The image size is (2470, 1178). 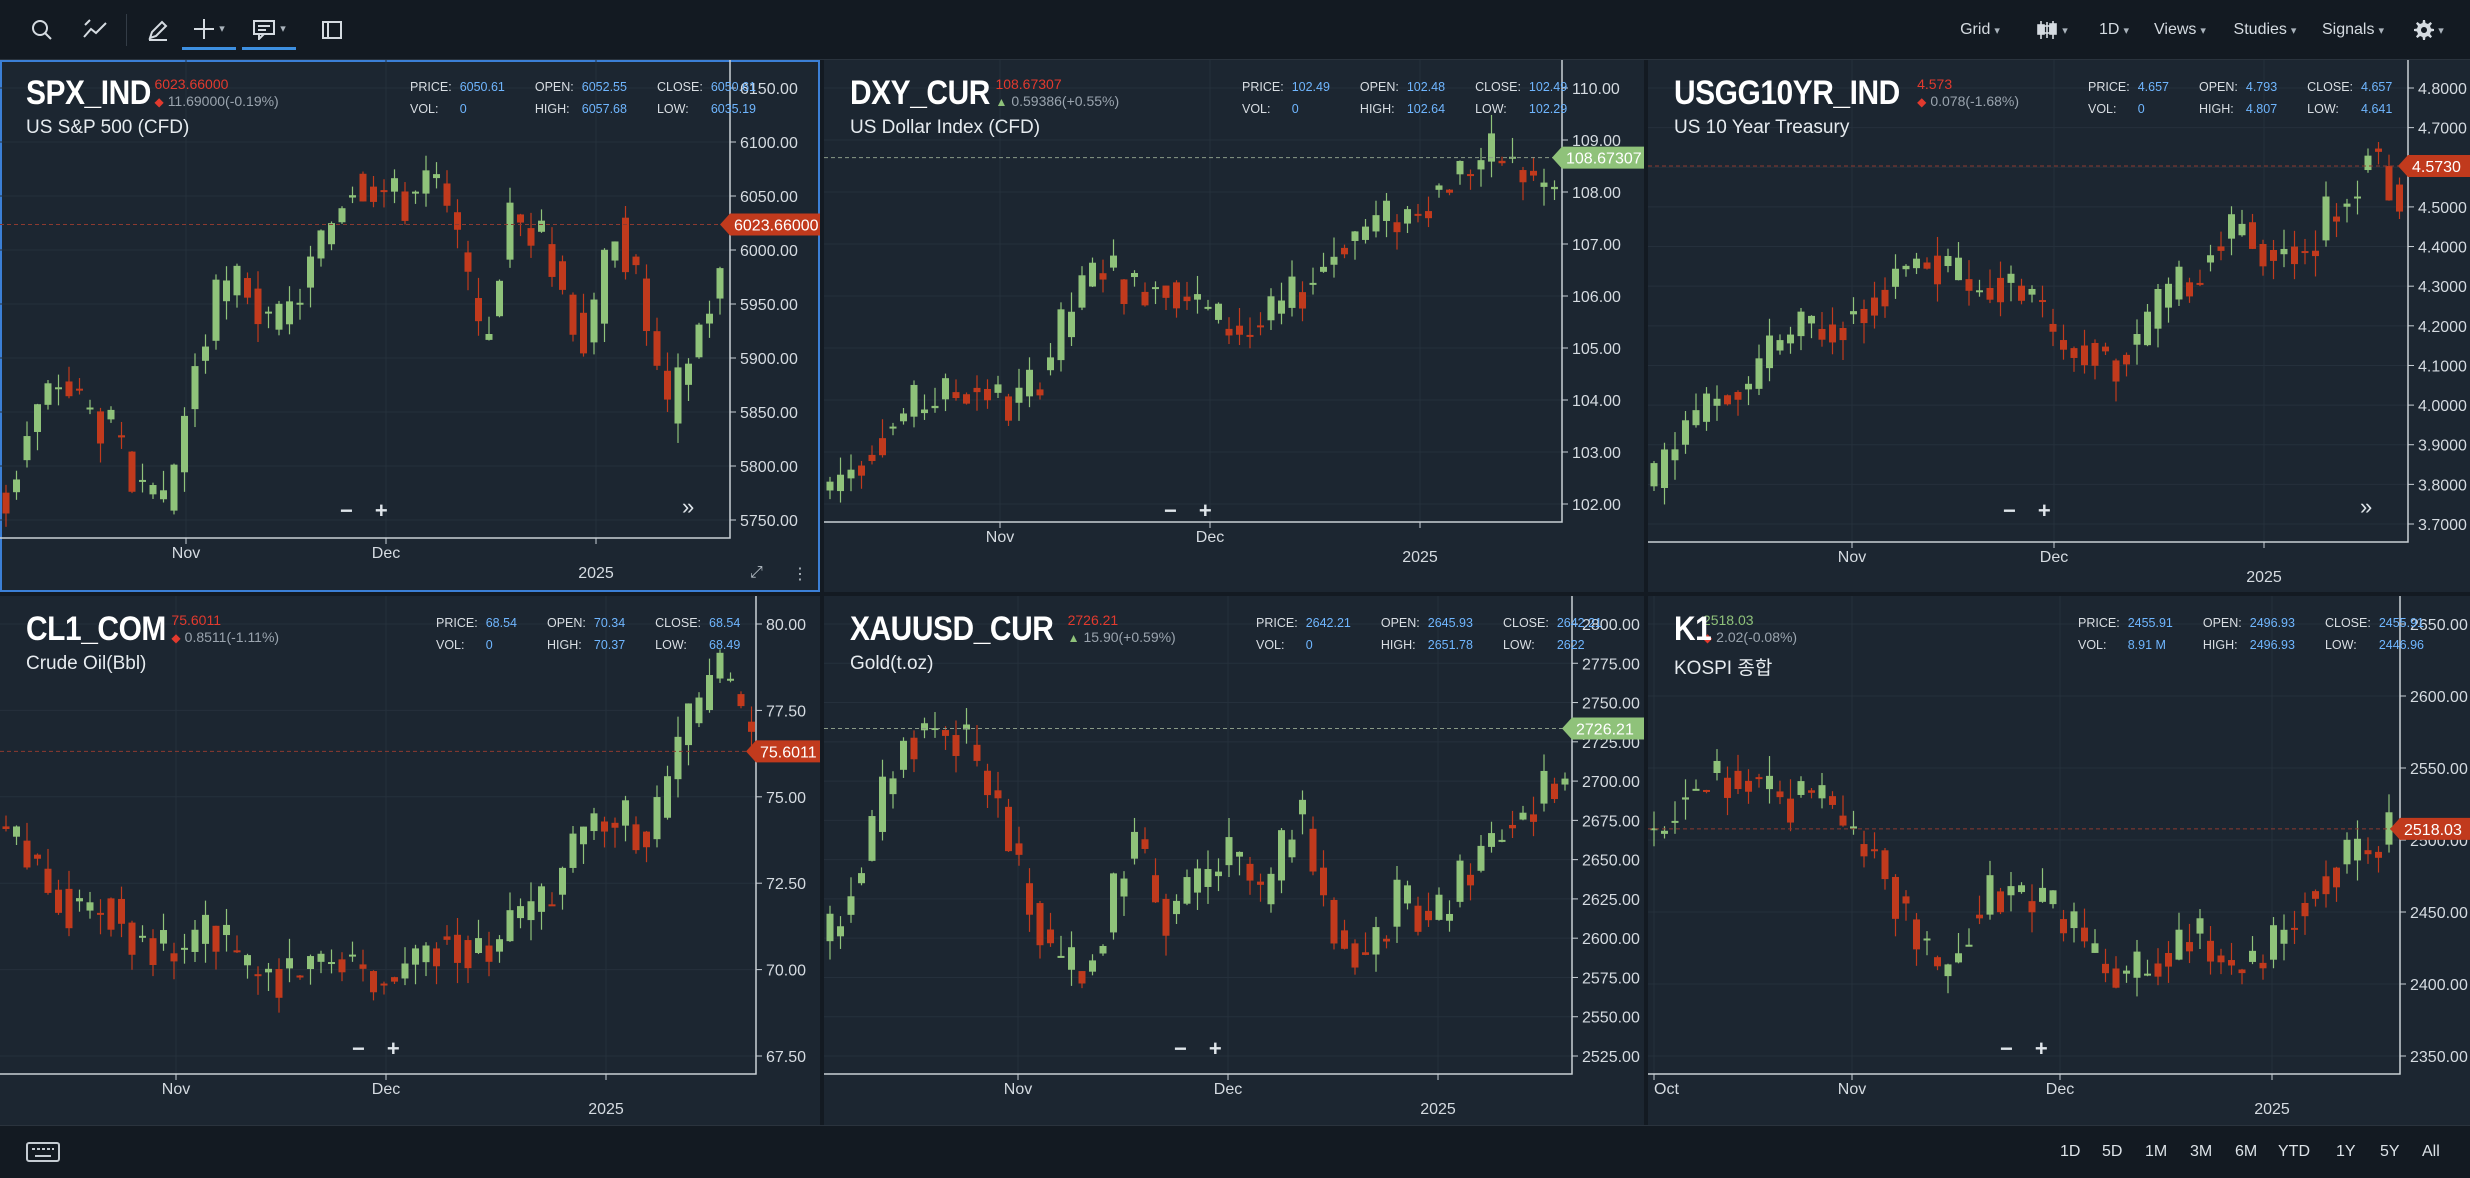 I want to click on interval-menu: 1D ▾, so click(x=2114, y=29).